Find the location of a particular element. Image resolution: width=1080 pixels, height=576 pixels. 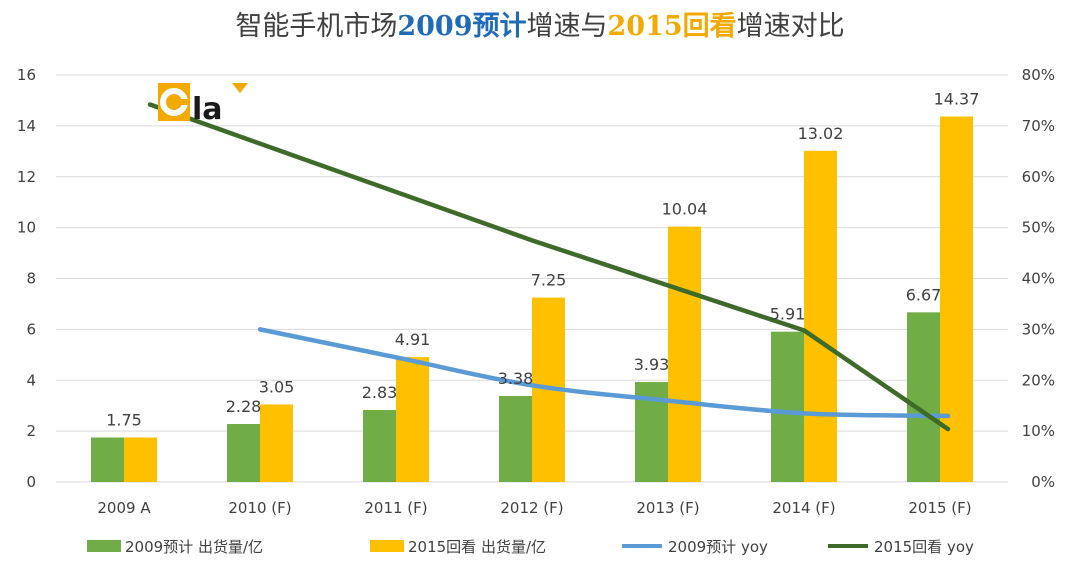

data-label: 3.38 is located at coordinates (516, 378).